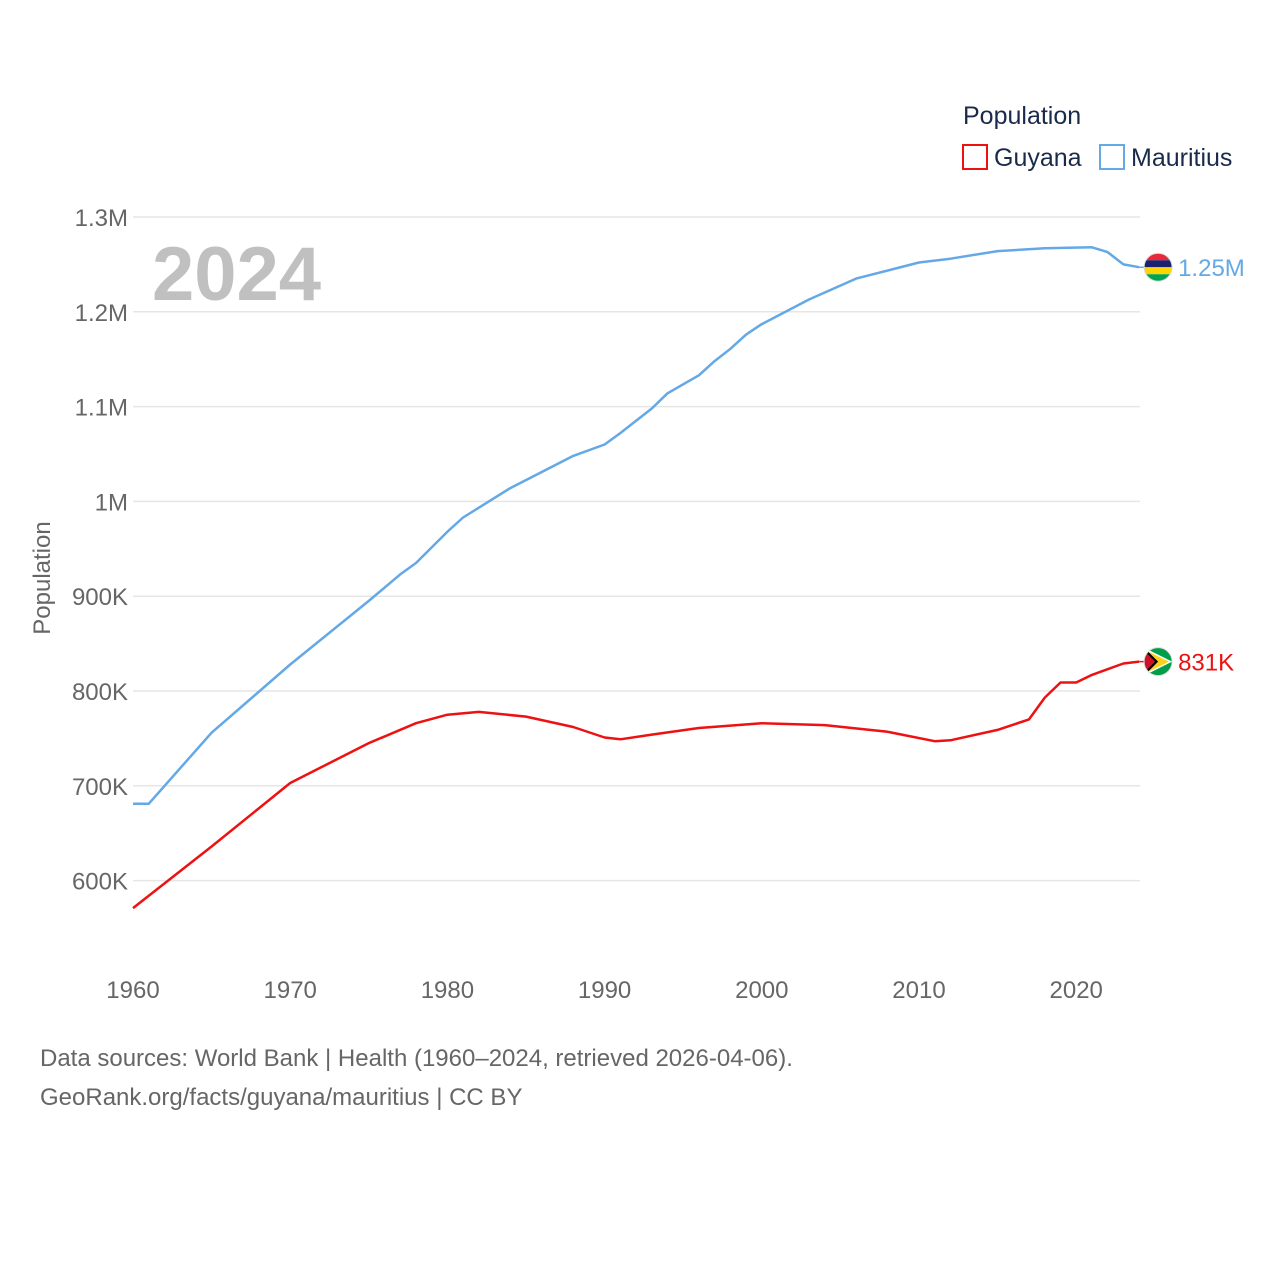 The width and height of the screenshot is (1280, 1280). I want to click on x-tick-label: 1970, so click(290, 990).